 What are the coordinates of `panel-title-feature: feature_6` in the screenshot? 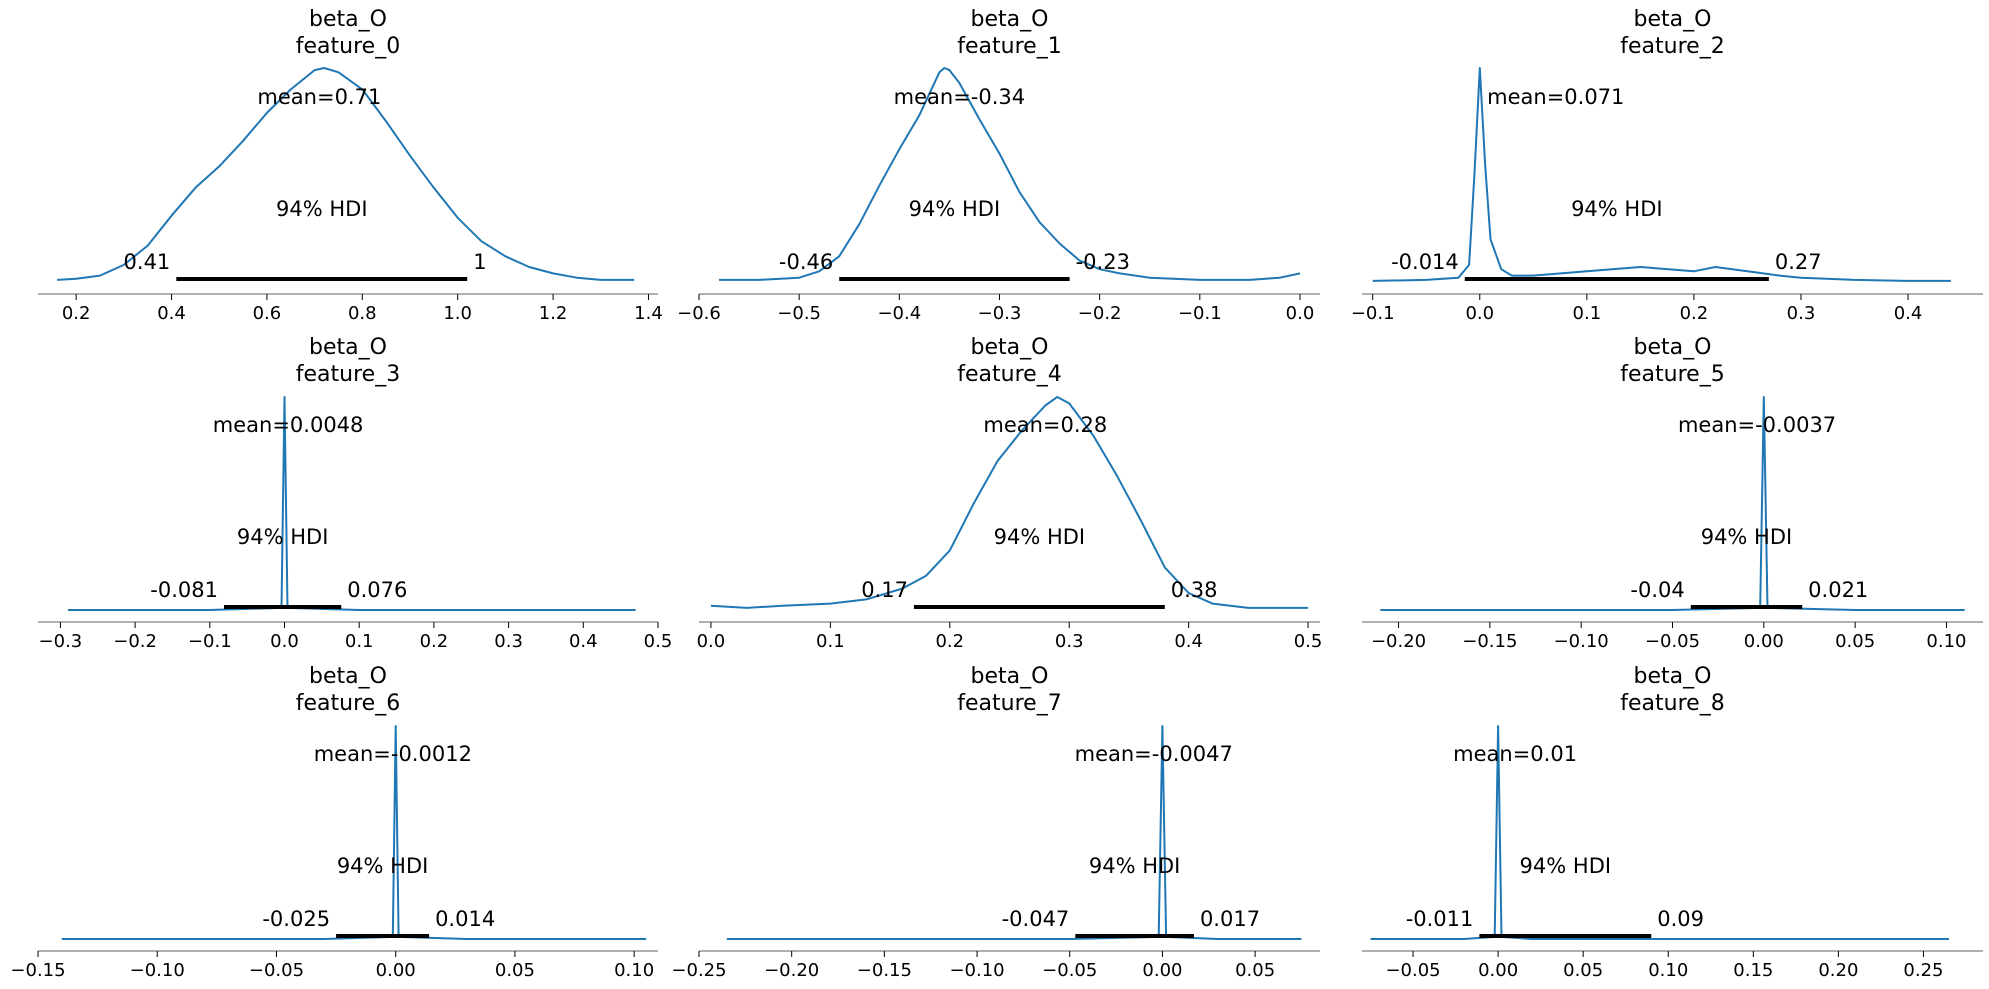 It's located at (348, 703).